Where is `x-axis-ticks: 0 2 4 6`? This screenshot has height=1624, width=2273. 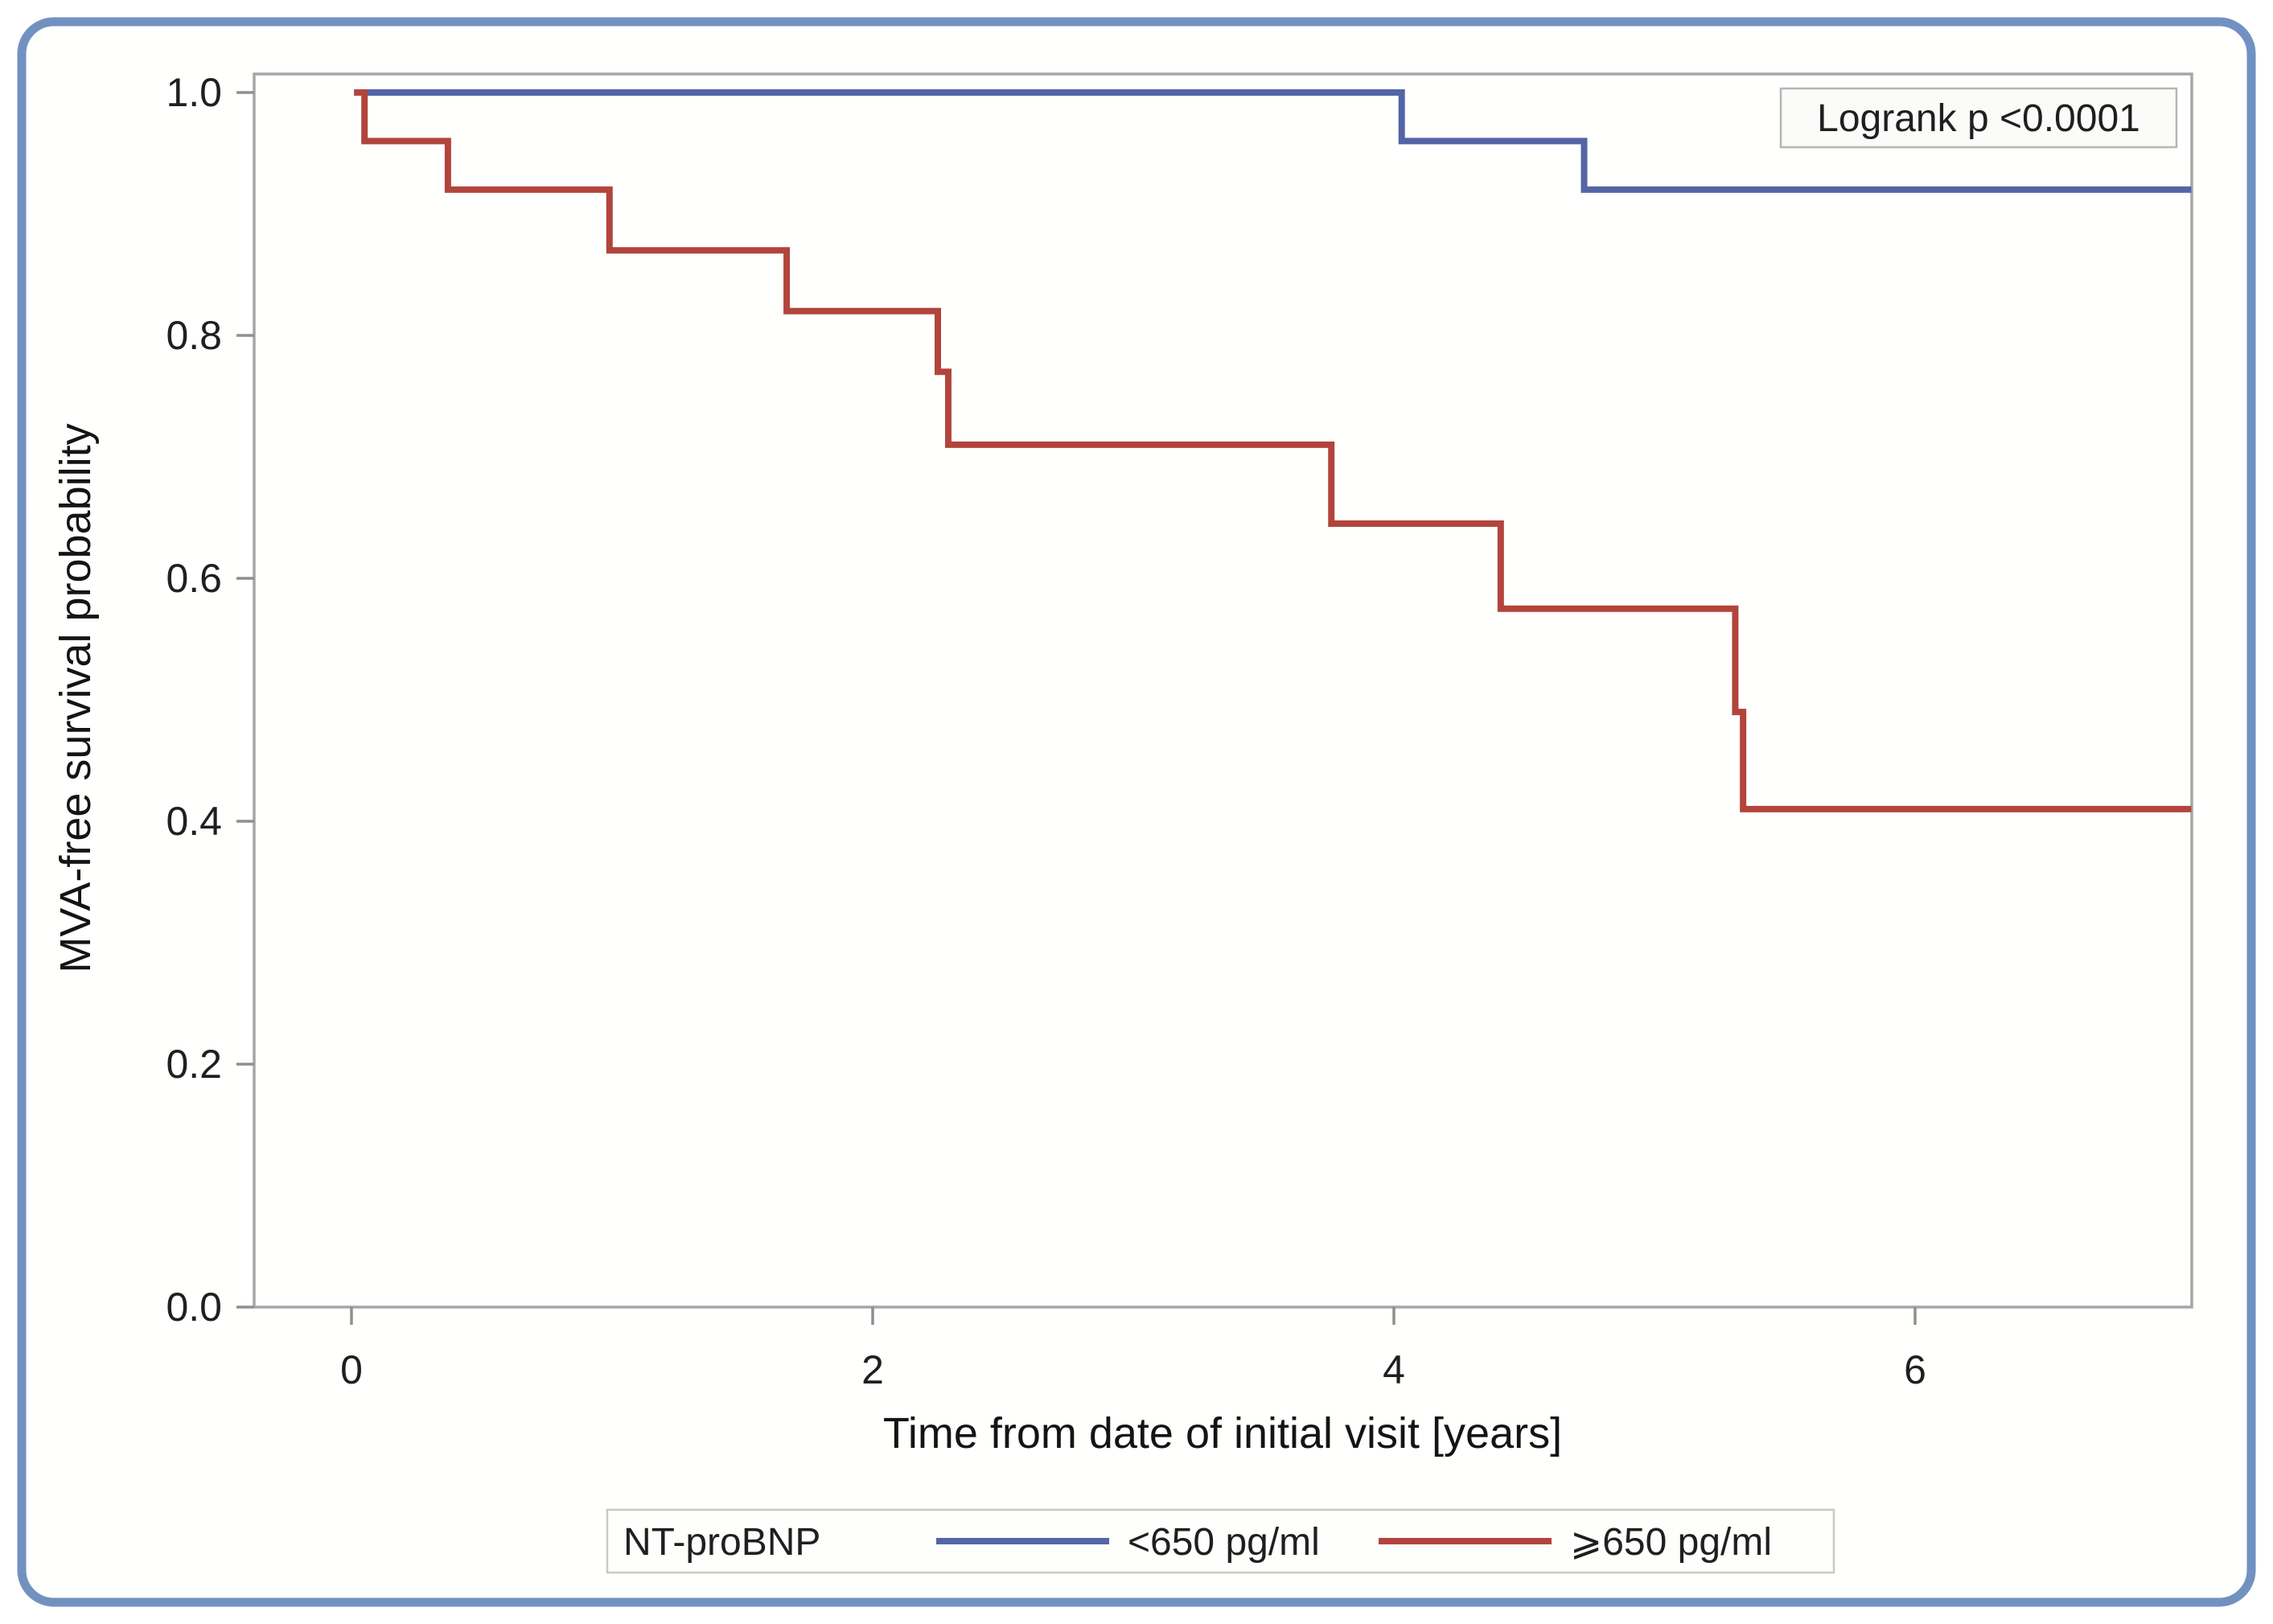
x-axis-ticks: 0 2 4 6 is located at coordinates (1133, 1350).